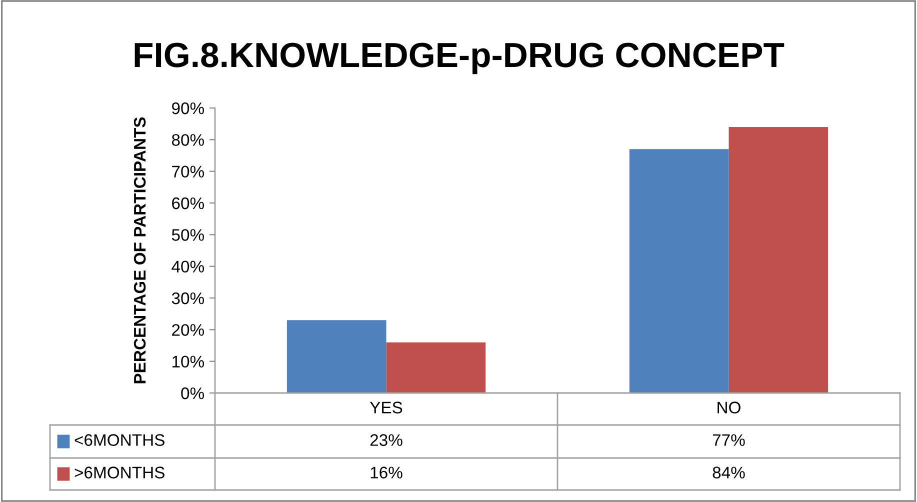 The image size is (917, 502). I want to click on data-label: 23%, so click(386, 440).